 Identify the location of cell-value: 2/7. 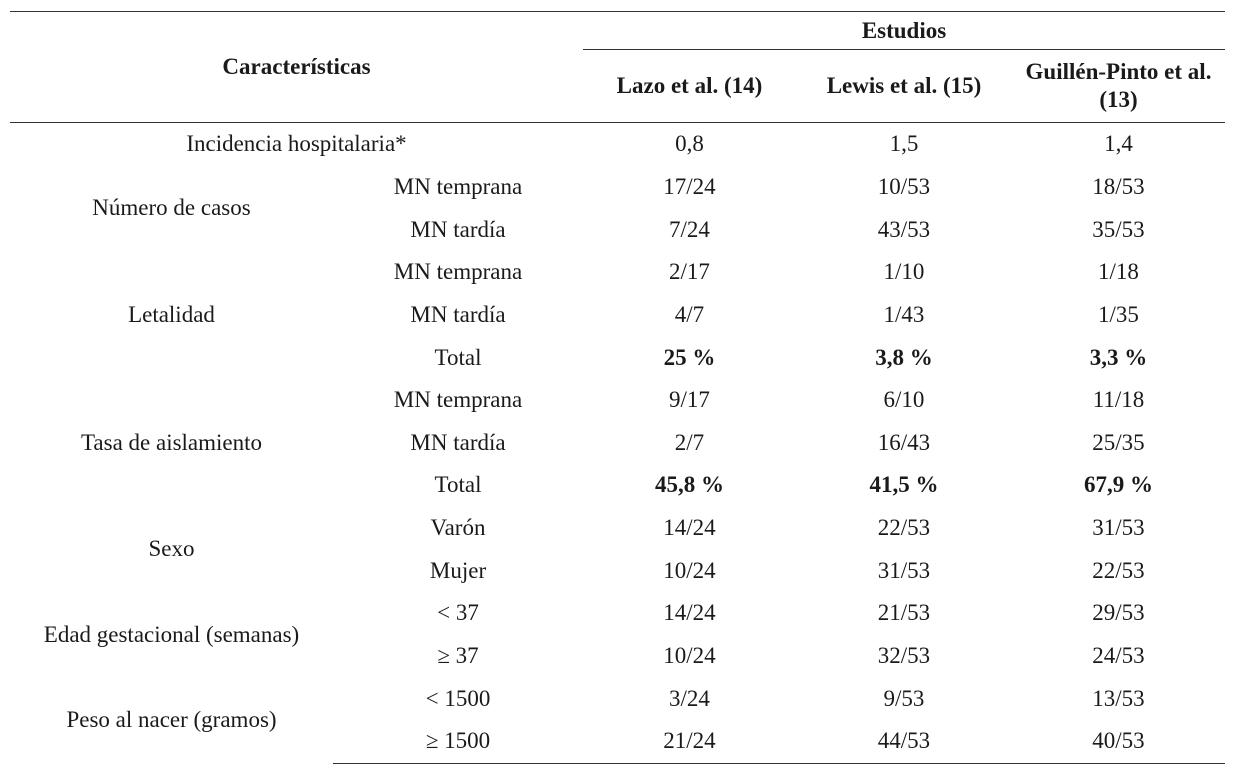
(689, 442).